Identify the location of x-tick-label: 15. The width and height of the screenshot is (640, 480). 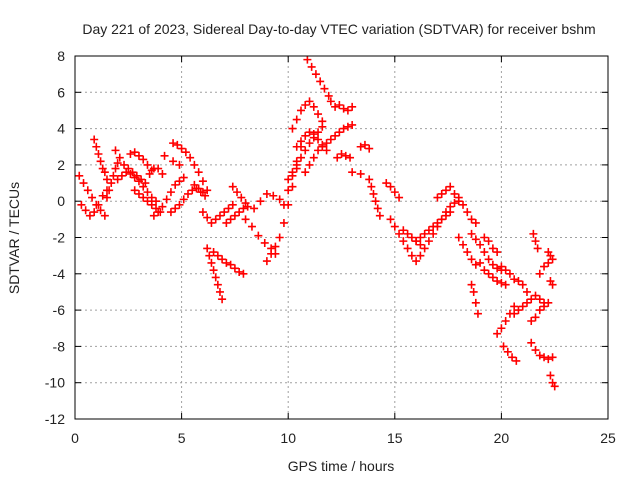
(395, 438).